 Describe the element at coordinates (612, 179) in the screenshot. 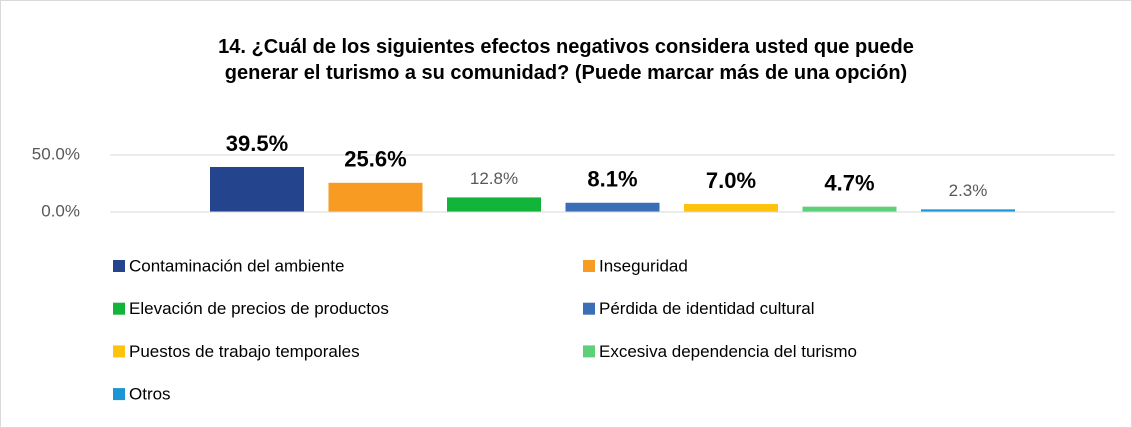

I see `data-label: 8.1%` at that location.